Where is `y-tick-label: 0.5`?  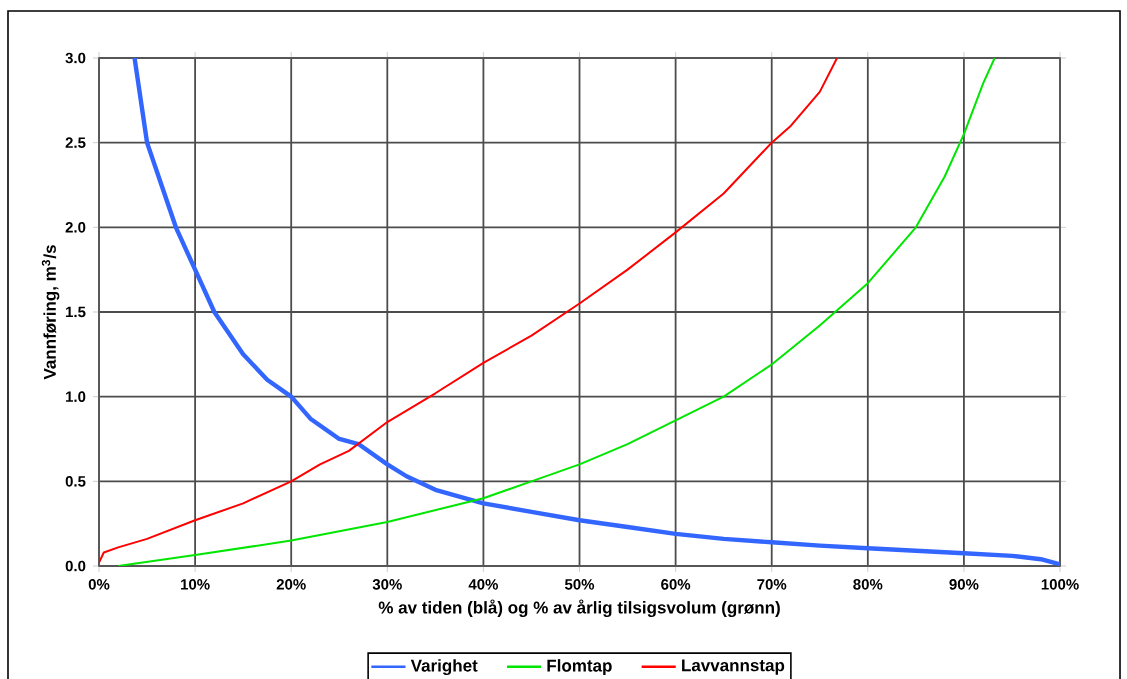
y-tick-label: 0.5 is located at coordinates (75, 481).